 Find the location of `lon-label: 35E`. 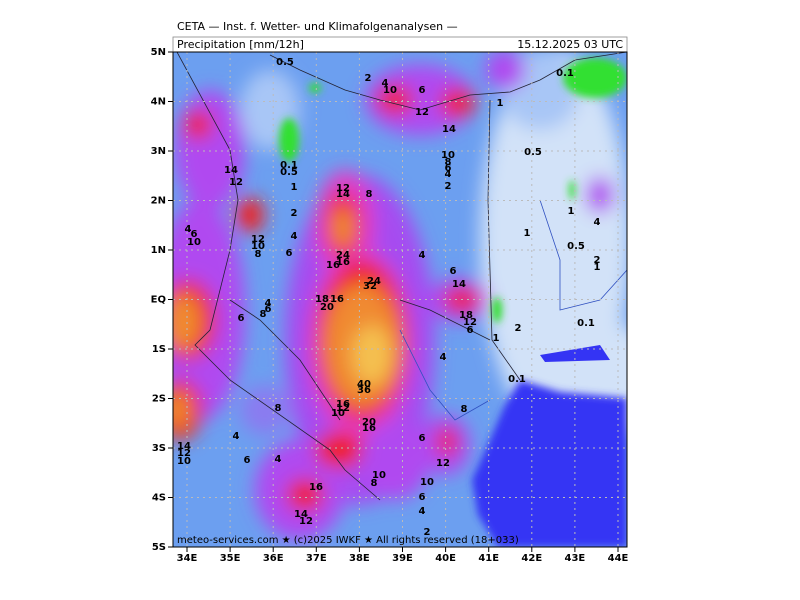

lon-label: 35E is located at coordinates (230, 558).